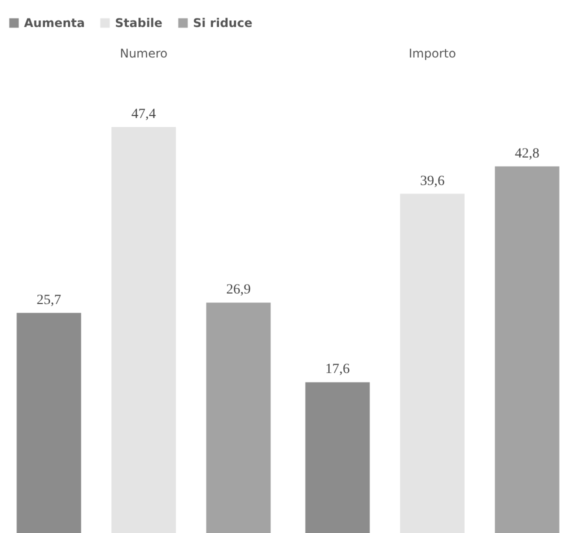 This screenshot has width=577, height=533. What do you see at coordinates (432, 181) in the screenshot?
I see `data-label: 39,6` at bounding box center [432, 181].